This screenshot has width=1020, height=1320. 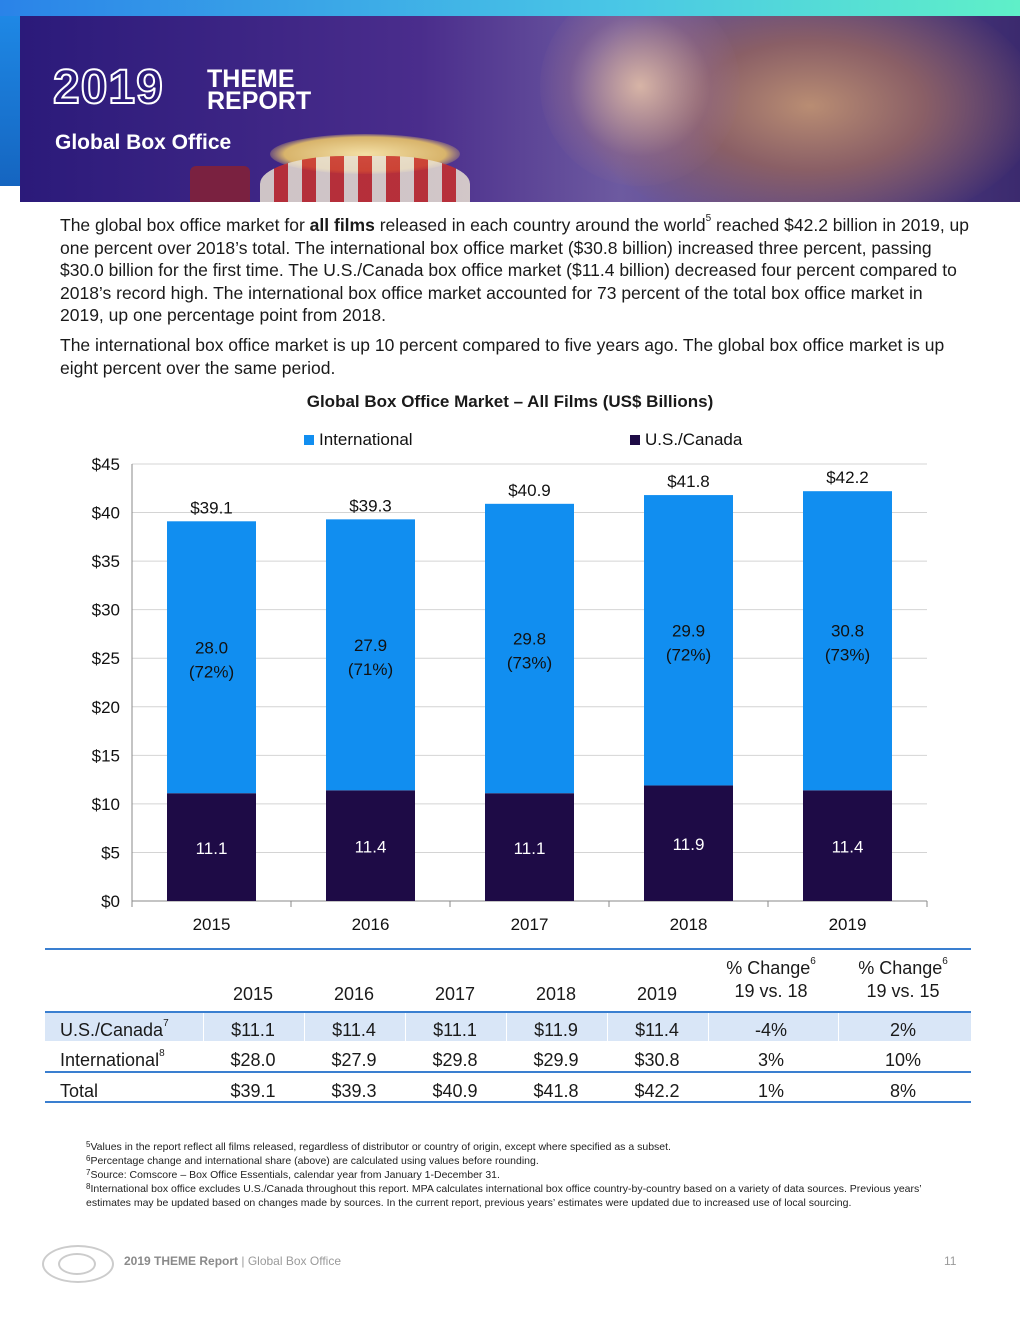 I want to click on table-cell: 1%, so click(x=771, y=1091).